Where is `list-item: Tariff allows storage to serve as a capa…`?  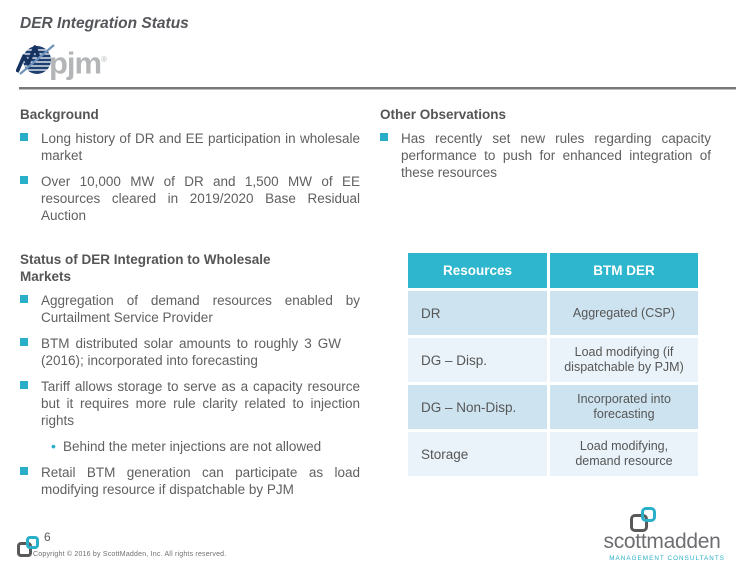
list-item: Tariff allows storage to serve as a capa… is located at coordinates (190, 403).